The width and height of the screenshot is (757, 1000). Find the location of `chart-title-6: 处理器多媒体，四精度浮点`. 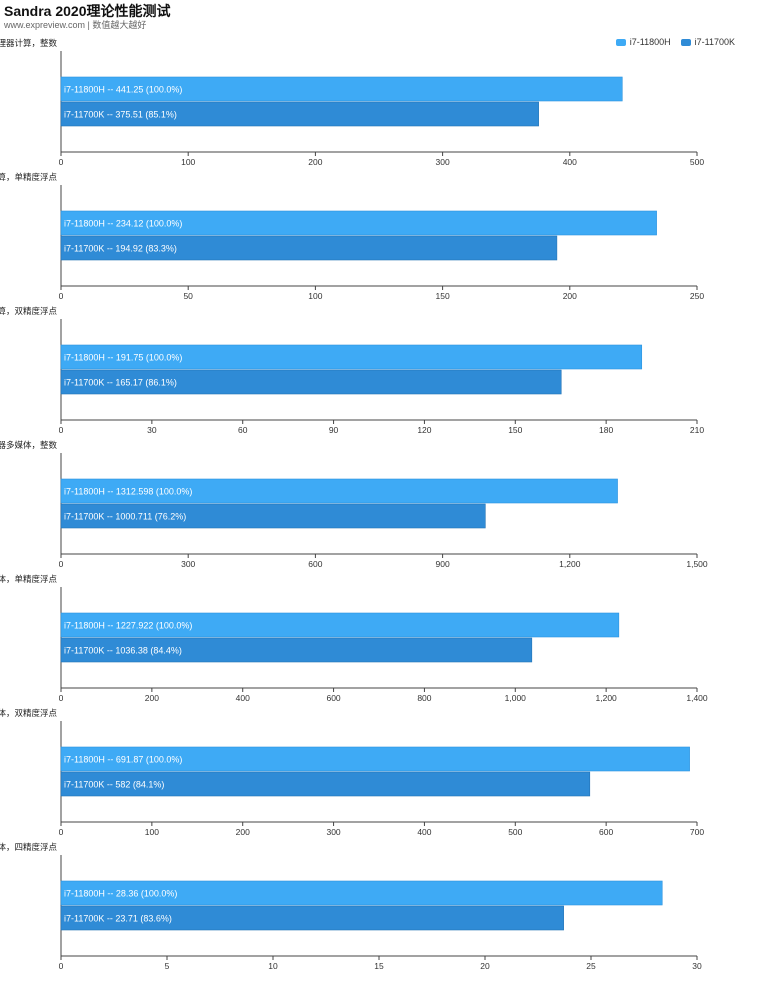

chart-title-6: 处理器多媒体，四精度浮点 is located at coordinates (28, 847).